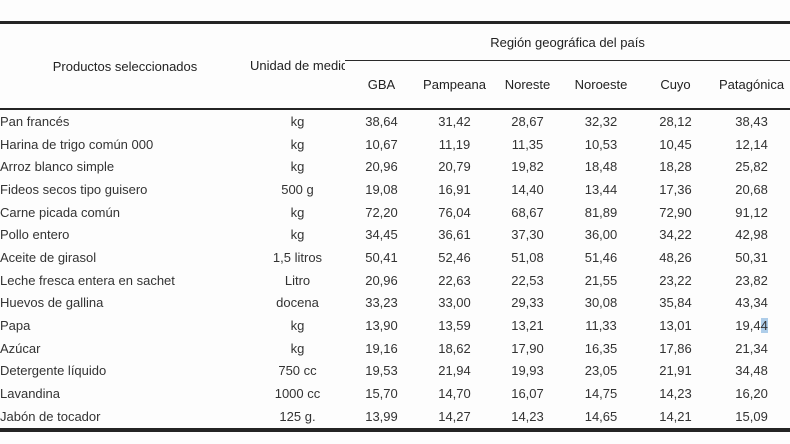 The height and width of the screenshot is (444, 790). Describe the element at coordinates (454, 85) in the screenshot. I see `column-header-region: Pampeana` at that location.